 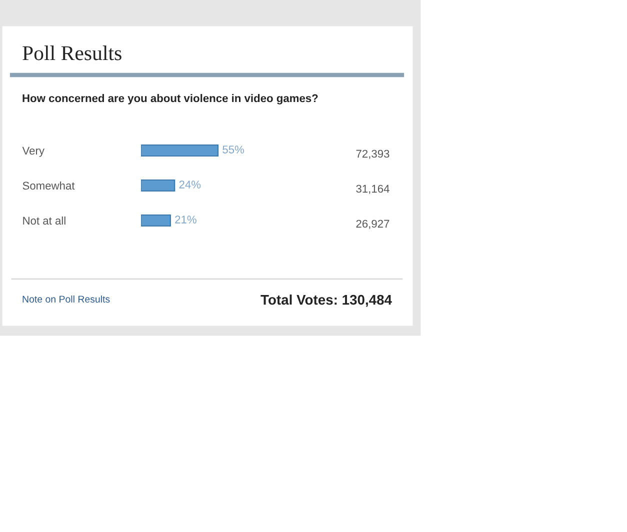 What do you see at coordinates (170, 99) in the screenshot?
I see `chart-subtitle: How concerned are you about violence in video games?` at bounding box center [170, 99].